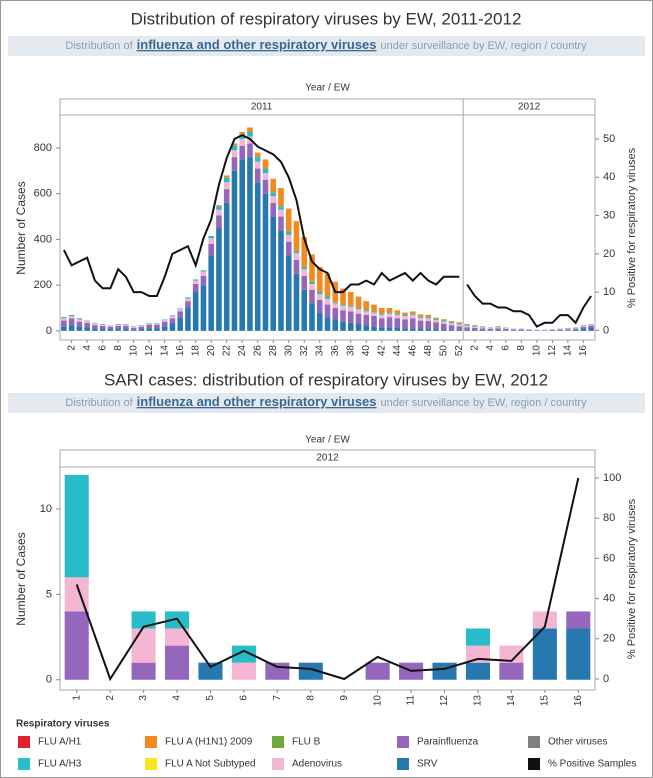 The height and width of the screenshot is (778, 653). I want to click on subtitle-band, so click(326, 46).